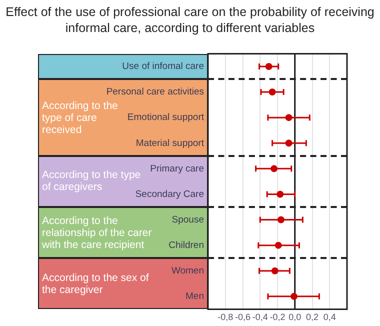 The image size is (380, 326). Describe the element at coordinates (187, 271) in the screenshot. I see `y-tick-label: Women` at that location.